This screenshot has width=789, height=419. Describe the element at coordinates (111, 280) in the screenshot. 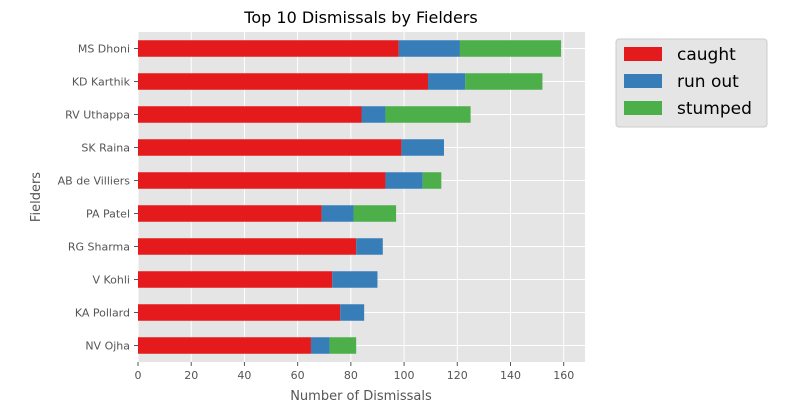

I see `y-tick-label: V Kohli` at that location.